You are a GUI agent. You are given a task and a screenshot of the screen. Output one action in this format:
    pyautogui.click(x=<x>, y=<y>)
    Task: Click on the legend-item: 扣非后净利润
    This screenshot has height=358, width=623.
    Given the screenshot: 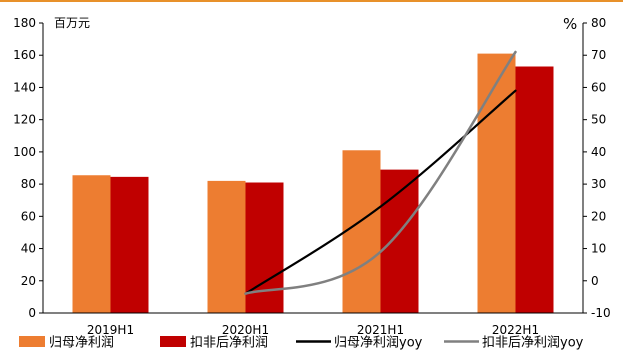 What is the action you would take?
    pyautogui.click(x=214, y=343)
    